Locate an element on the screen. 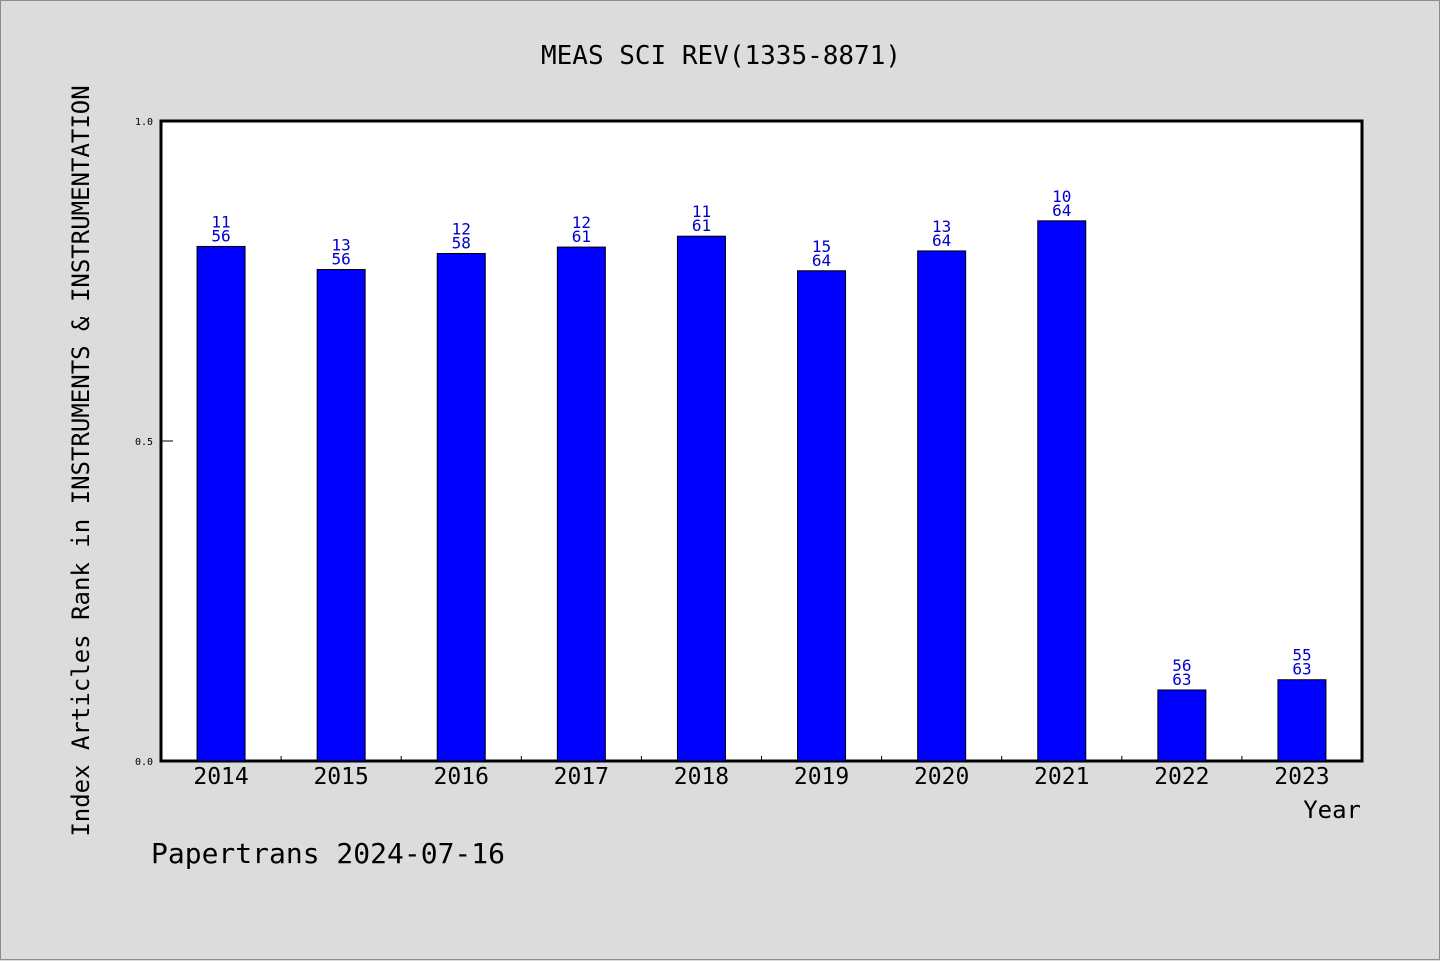 The height and width of the screenshot is (961, 1440). x-tick-label-2022: 2022 is located at coordinates (1181, 777).